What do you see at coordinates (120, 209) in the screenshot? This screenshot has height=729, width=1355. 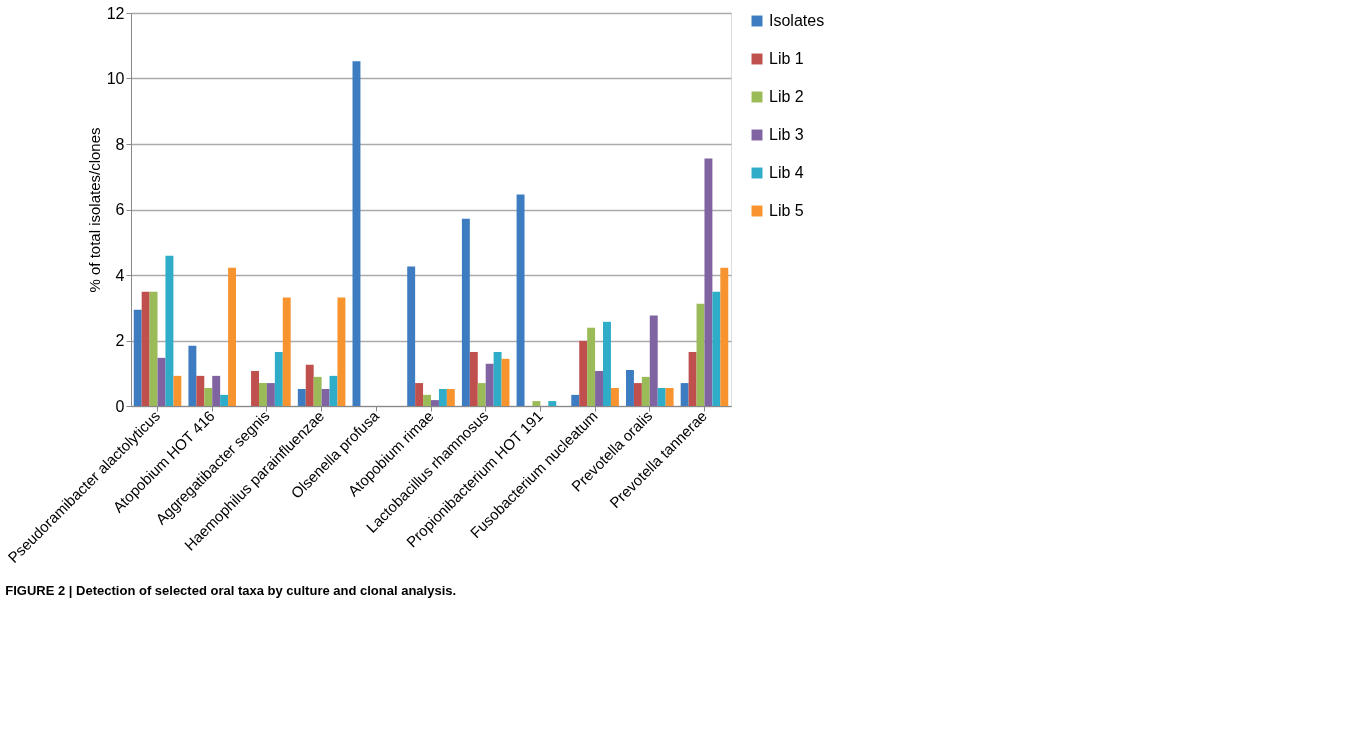 I see `y-tick-label: 6` at bounding box center [120, 209].